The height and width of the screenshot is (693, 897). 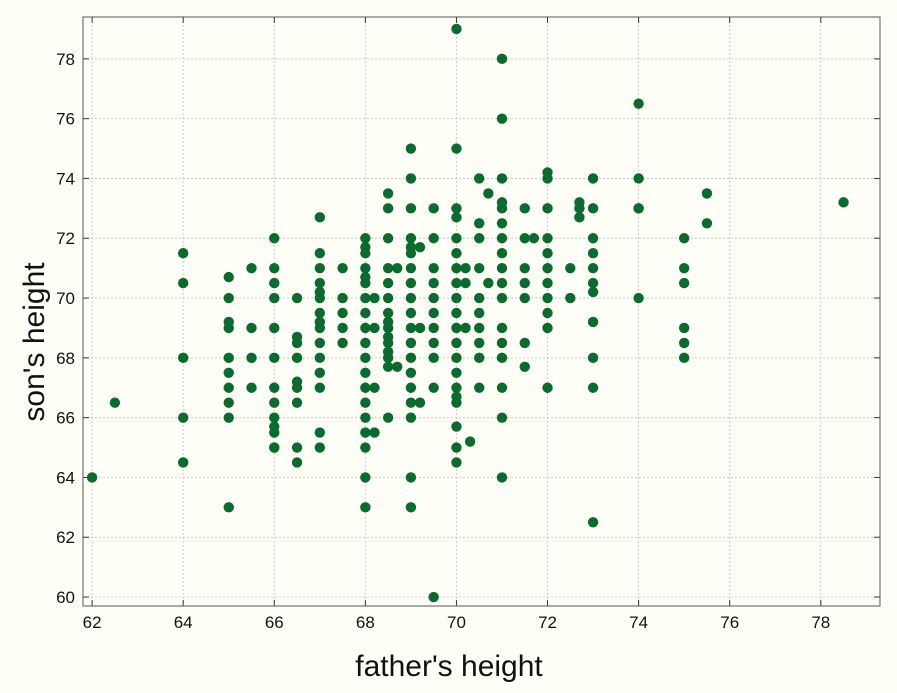 I want to click on y-tick-label: 64, so click(x=65, y=477).